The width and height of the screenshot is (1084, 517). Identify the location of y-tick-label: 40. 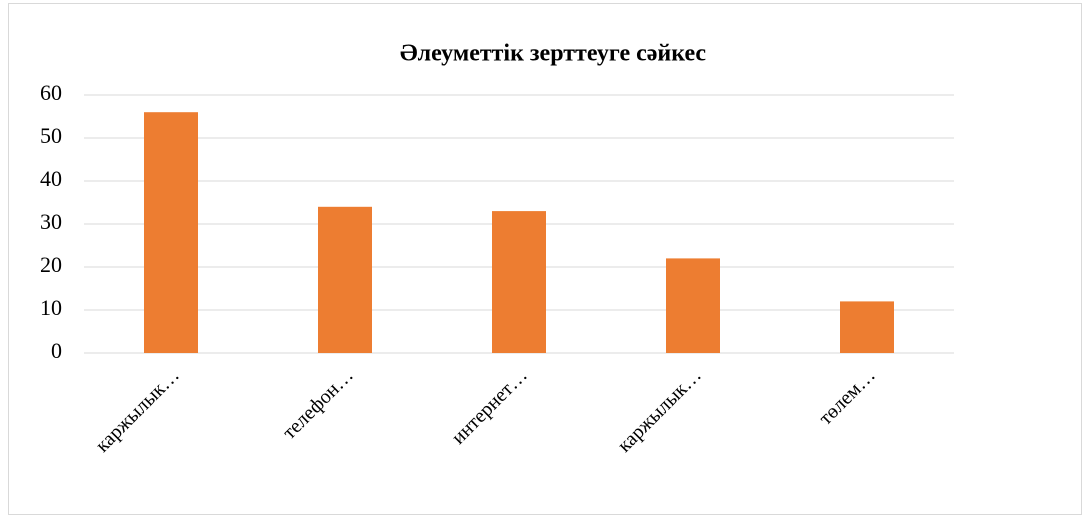
(51, 178).